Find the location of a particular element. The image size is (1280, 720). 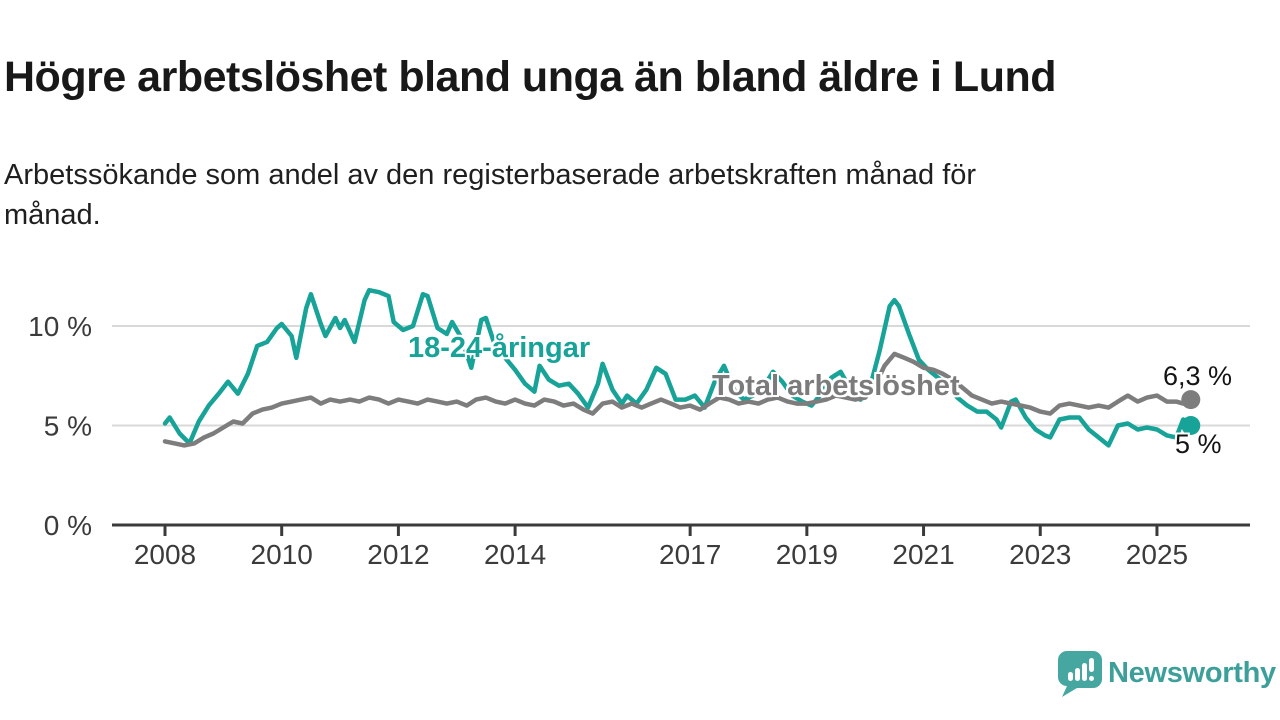

x-tick-label: 2012 is located at coordinates (398, 554).